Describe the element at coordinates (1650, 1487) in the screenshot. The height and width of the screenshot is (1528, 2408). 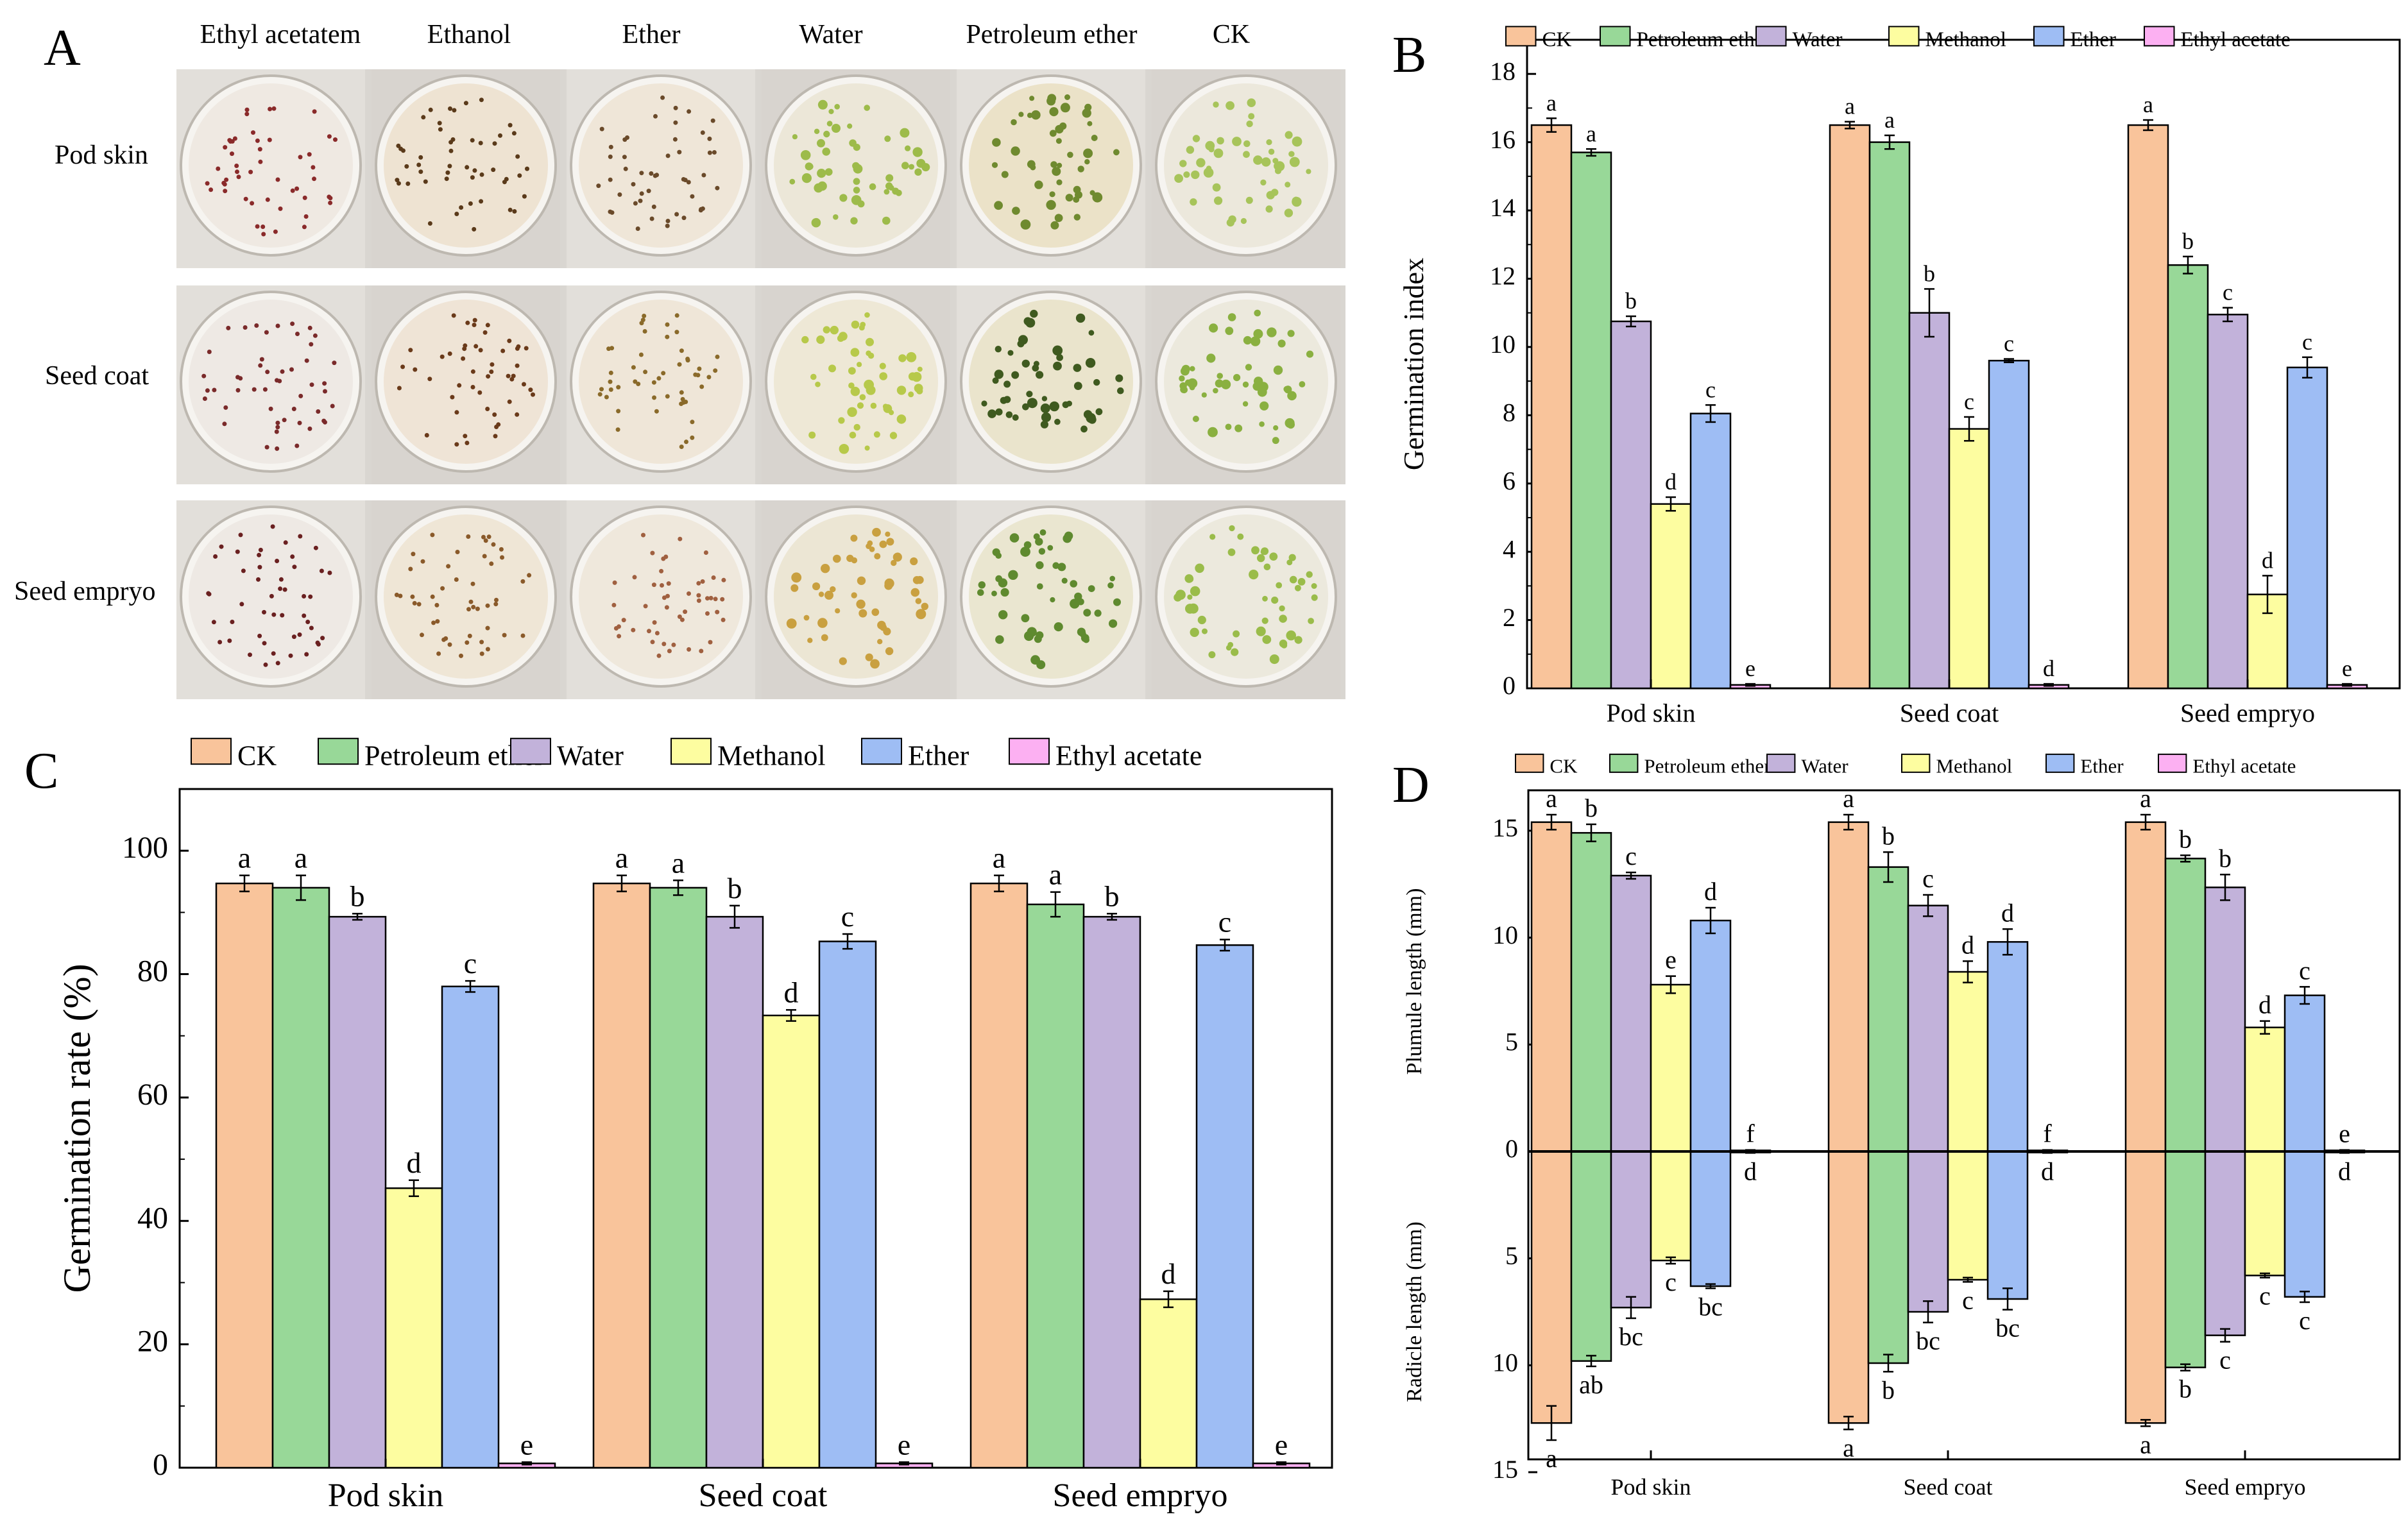
I see `x-category-label: Pod skin` at that location.